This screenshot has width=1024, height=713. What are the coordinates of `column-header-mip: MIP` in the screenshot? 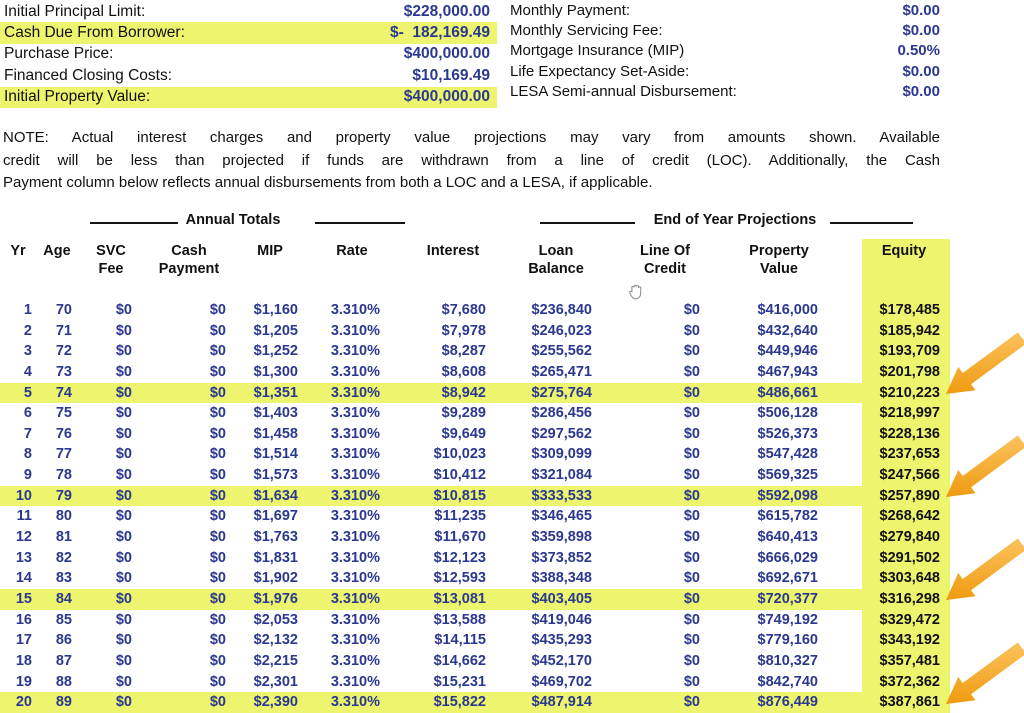 It's located at (270, 252).